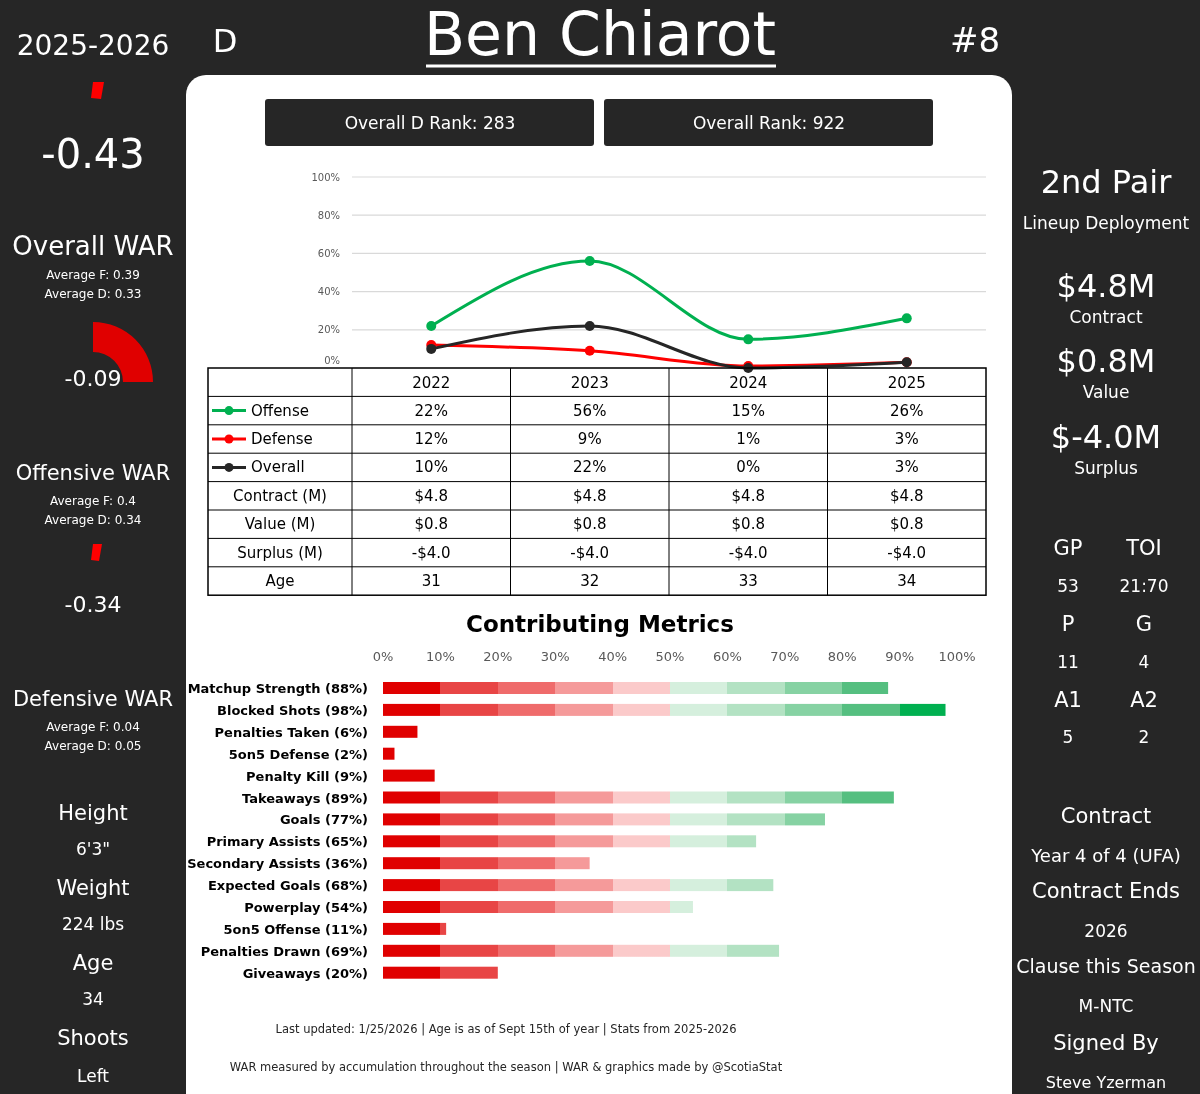 The width and height of the screenshot is (1200, 1094). What do you see at coordinates (748, 383) in the screenshot?
I see `x-tick-label: 2024` at bounding box center [748, 383].